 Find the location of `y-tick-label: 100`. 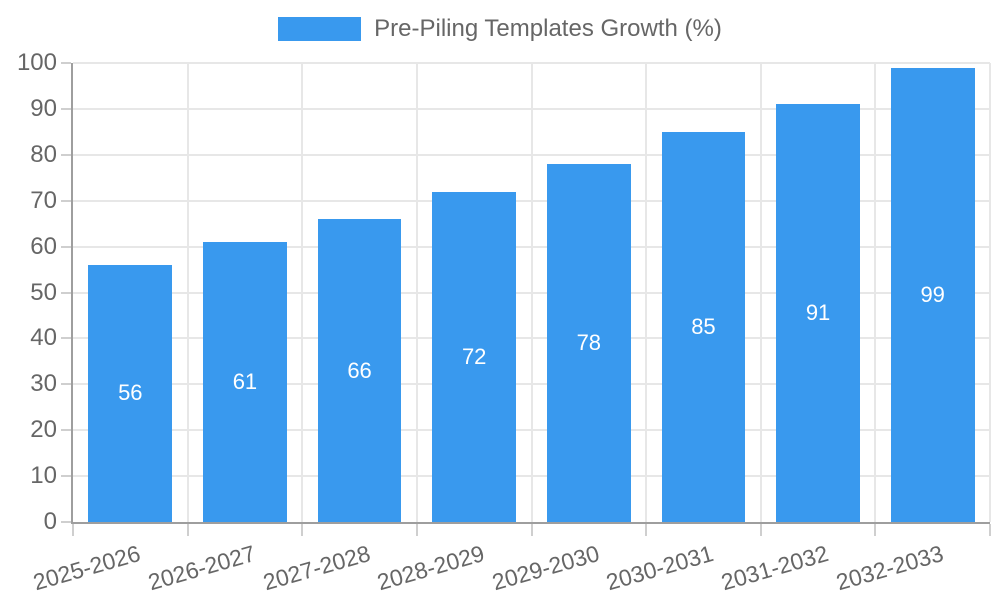

y-tick-label: 100 is located at coordinates (36, 62).